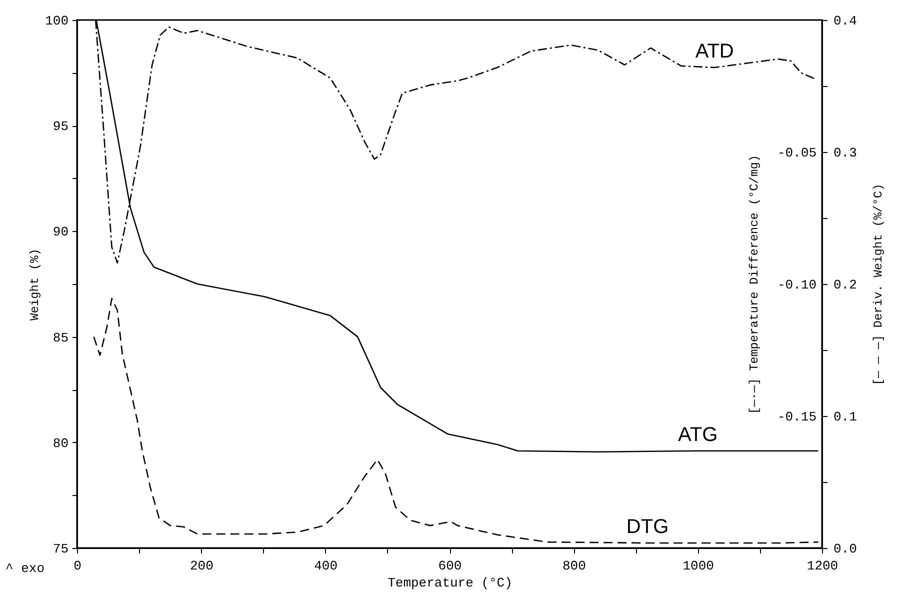 Image resolution: width=909 pixels, height=598 pixels. Describe the element at coordinates (78, 566) in the screenshot. I see `x-tick-label: 0` at that location.